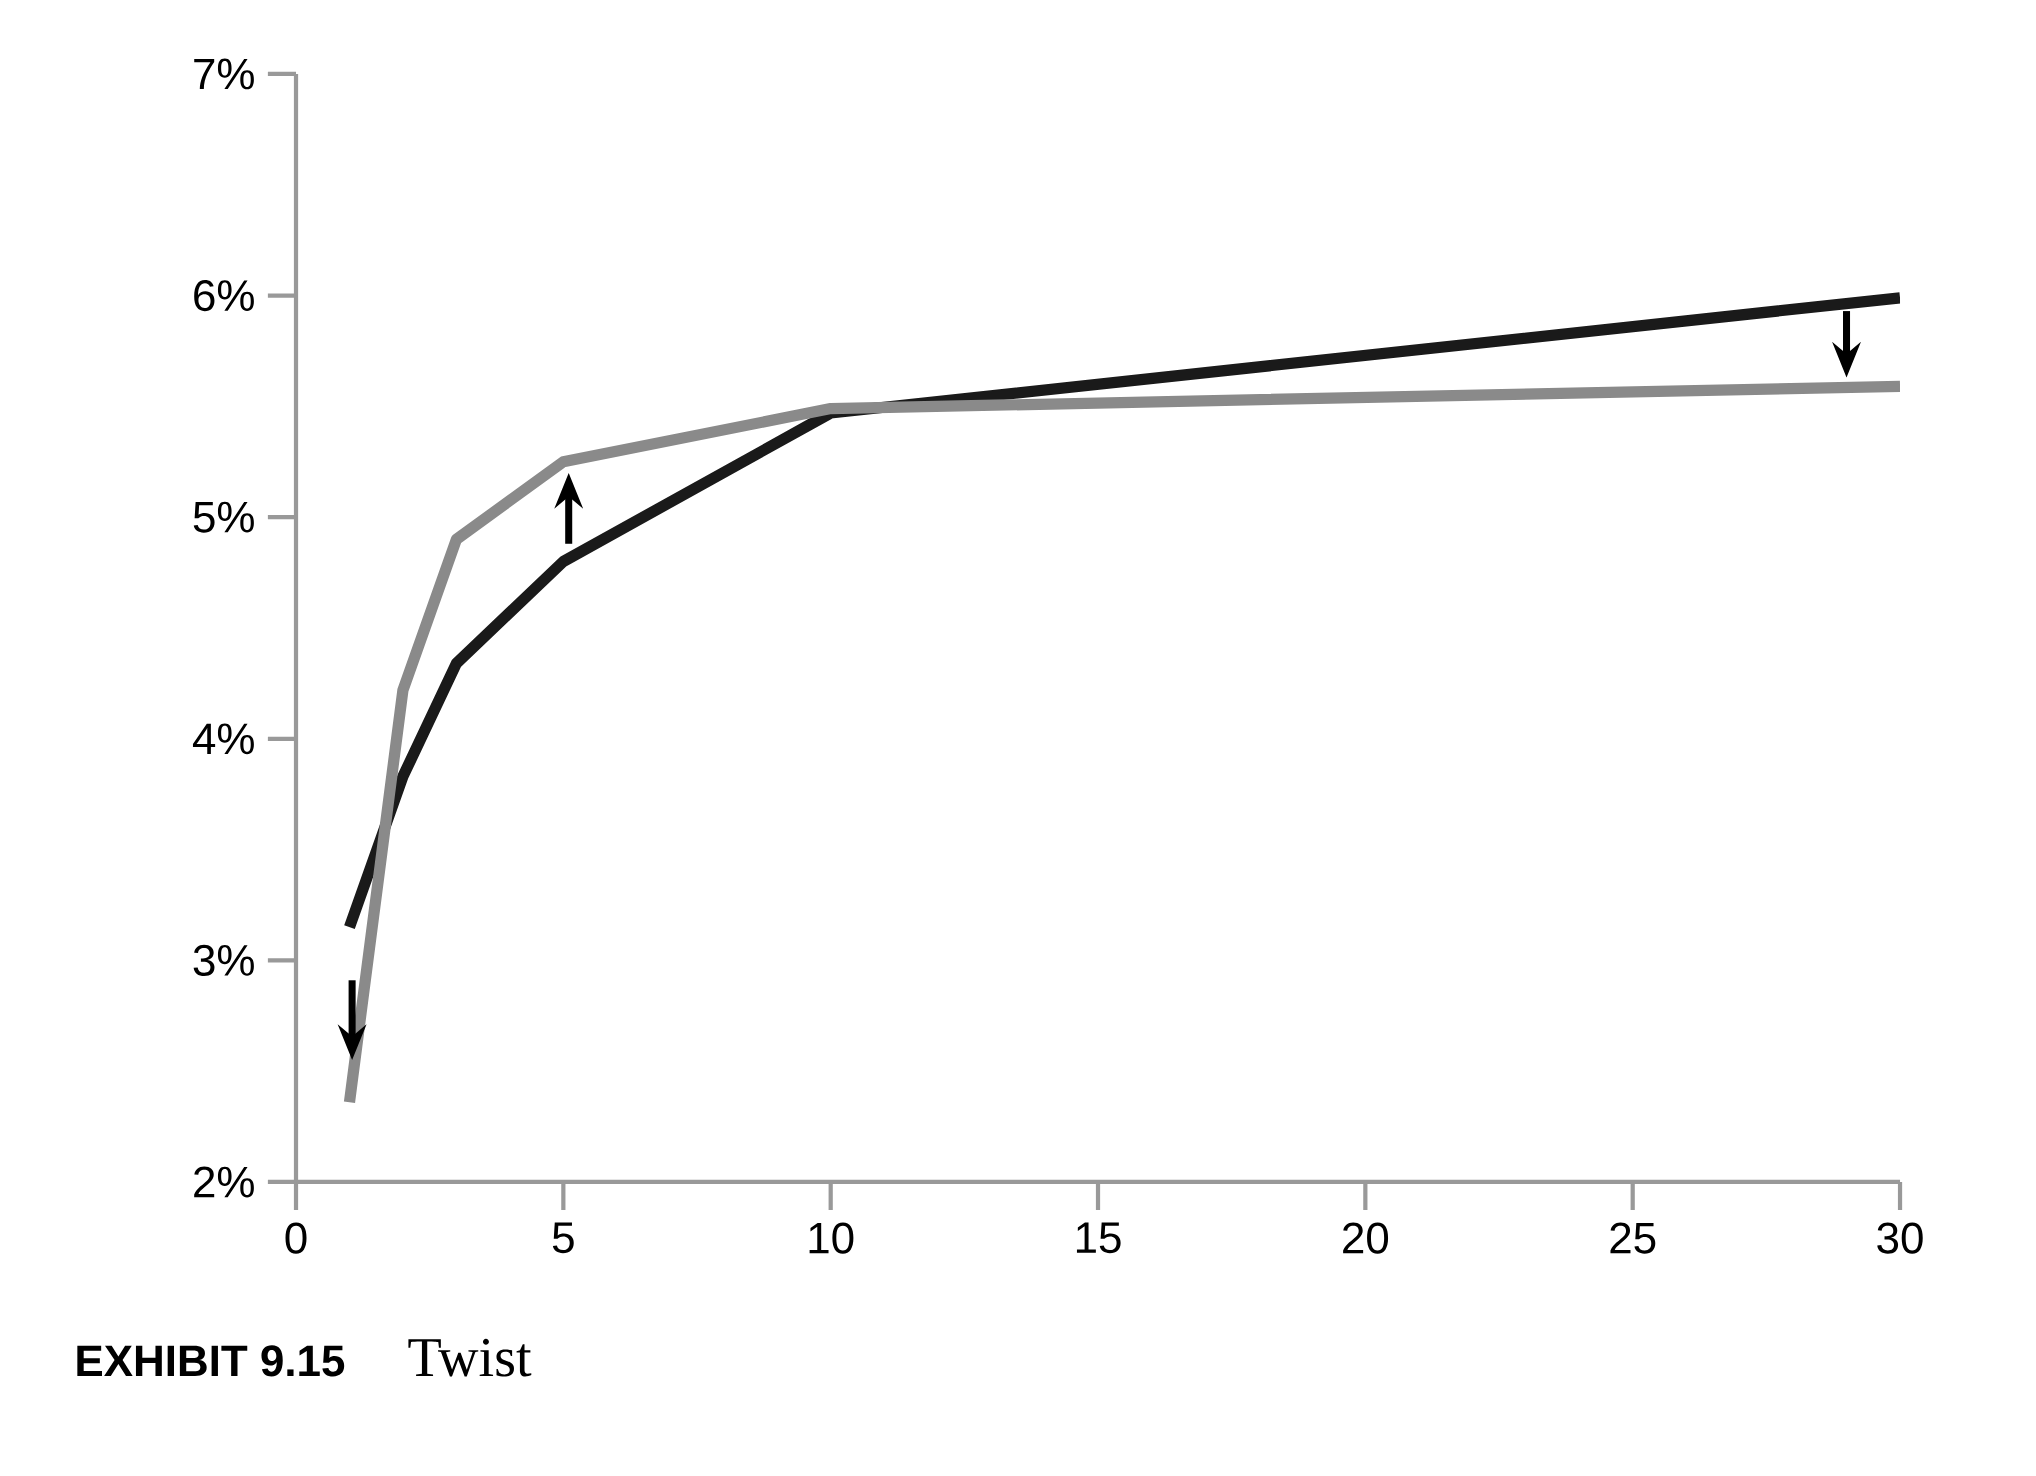  What do you see at coordinates (470, 1357) in the screenshot?
I see `text: Twist` at bounding box center [470, 1357].